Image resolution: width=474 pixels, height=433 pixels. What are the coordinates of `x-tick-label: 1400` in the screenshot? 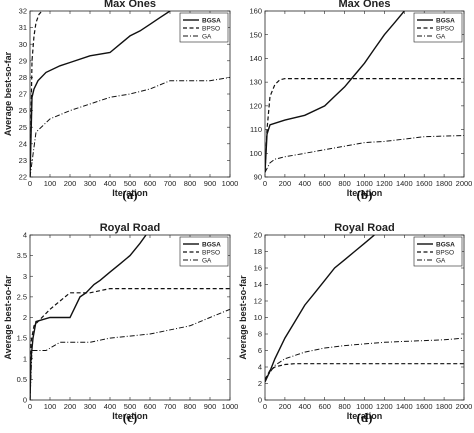 It's located at (404, 183).